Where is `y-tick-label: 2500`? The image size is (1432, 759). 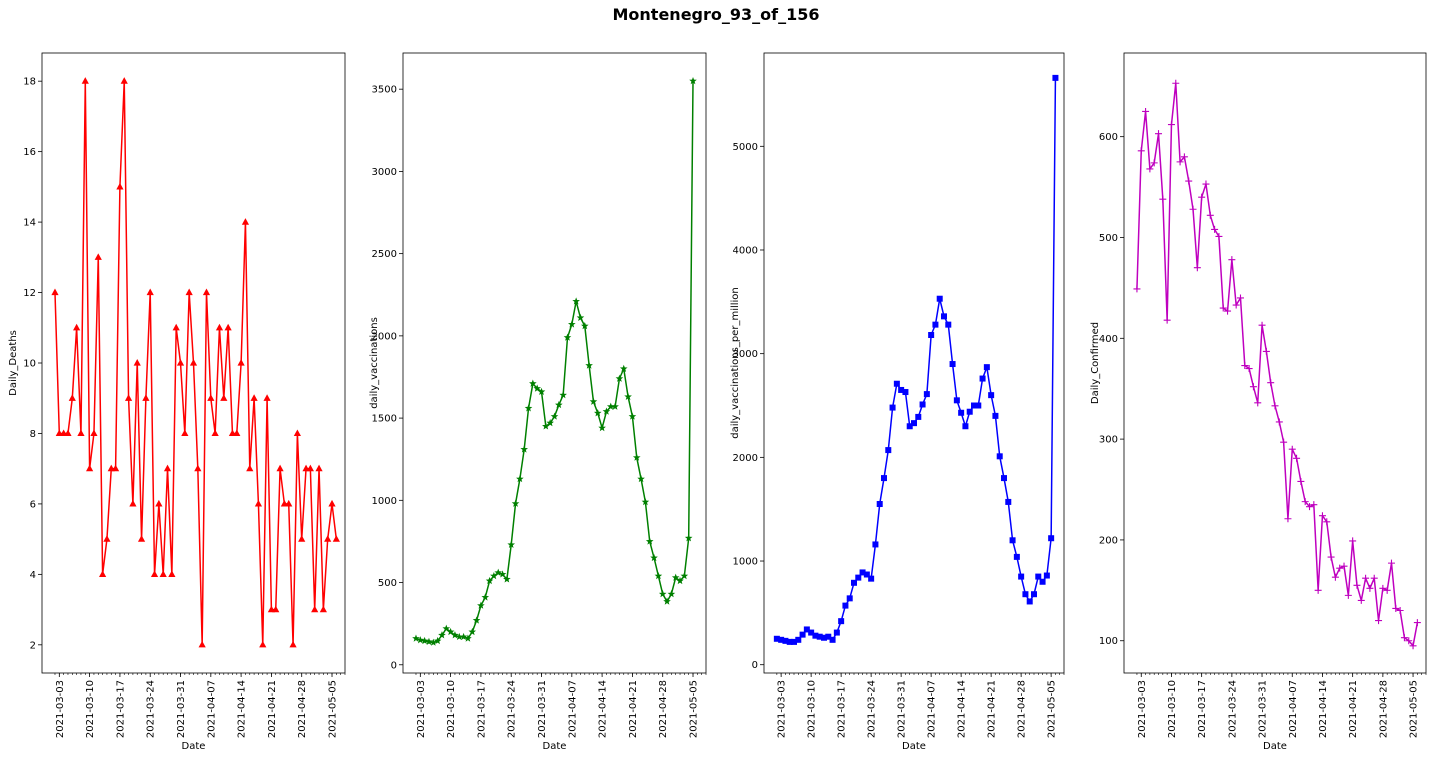
y-tick-label: 2500 is located at coordinates (384, 254).